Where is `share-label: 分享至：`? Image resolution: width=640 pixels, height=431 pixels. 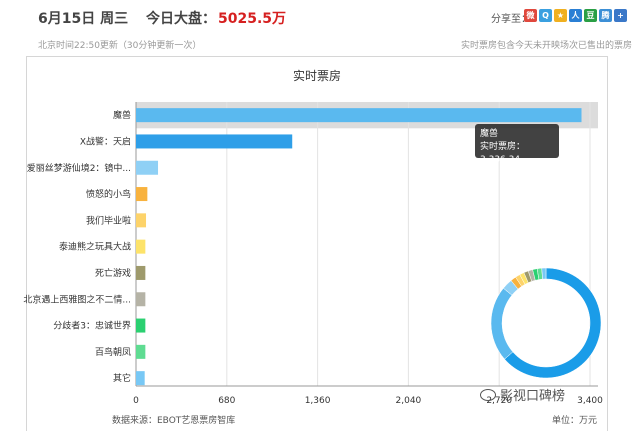
share-label: 分享至： is located at coordinates (511, 19).